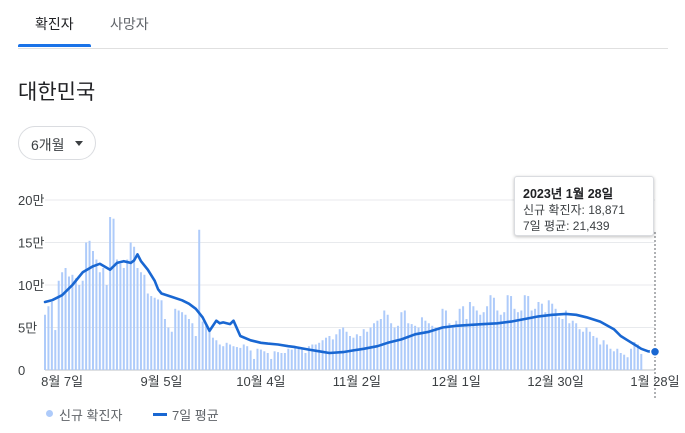 Image resolution: width=685 pixels, height=433 pixels. I want to click on tab-deaths: 사망자, so click(129, 24).